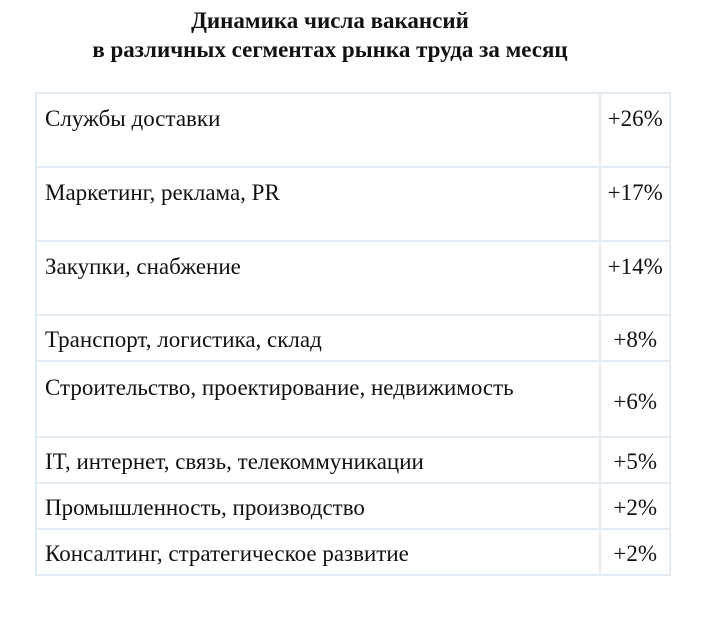 This screenshot has width=705, height=618. What do you see at coordinates (318, 552) in the screenshot?
I see `segment-cell: Консалтинг, стратегическое развитие` at bounding box center [318, 552].